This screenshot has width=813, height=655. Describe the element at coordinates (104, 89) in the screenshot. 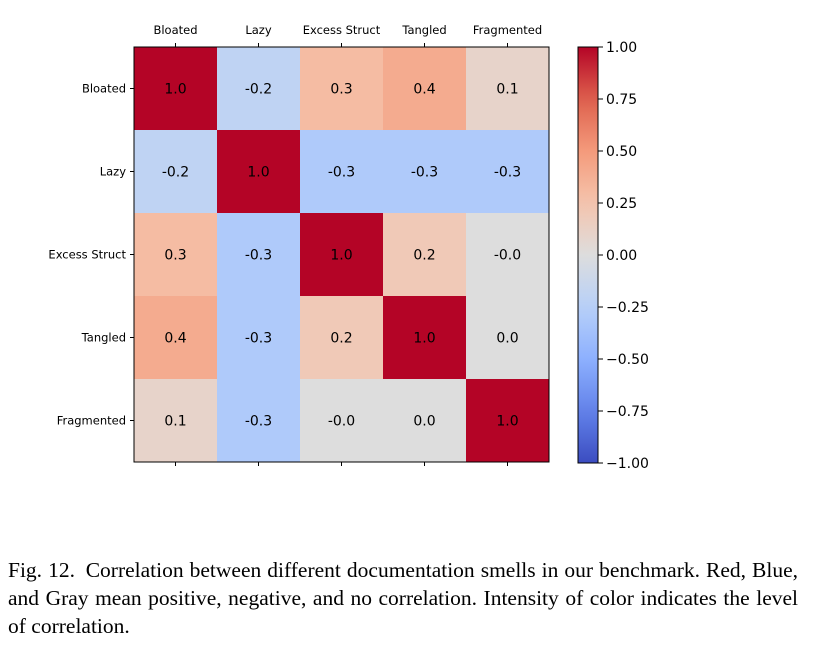

I see `y-tick-label-bloated: Bloated` at that location.